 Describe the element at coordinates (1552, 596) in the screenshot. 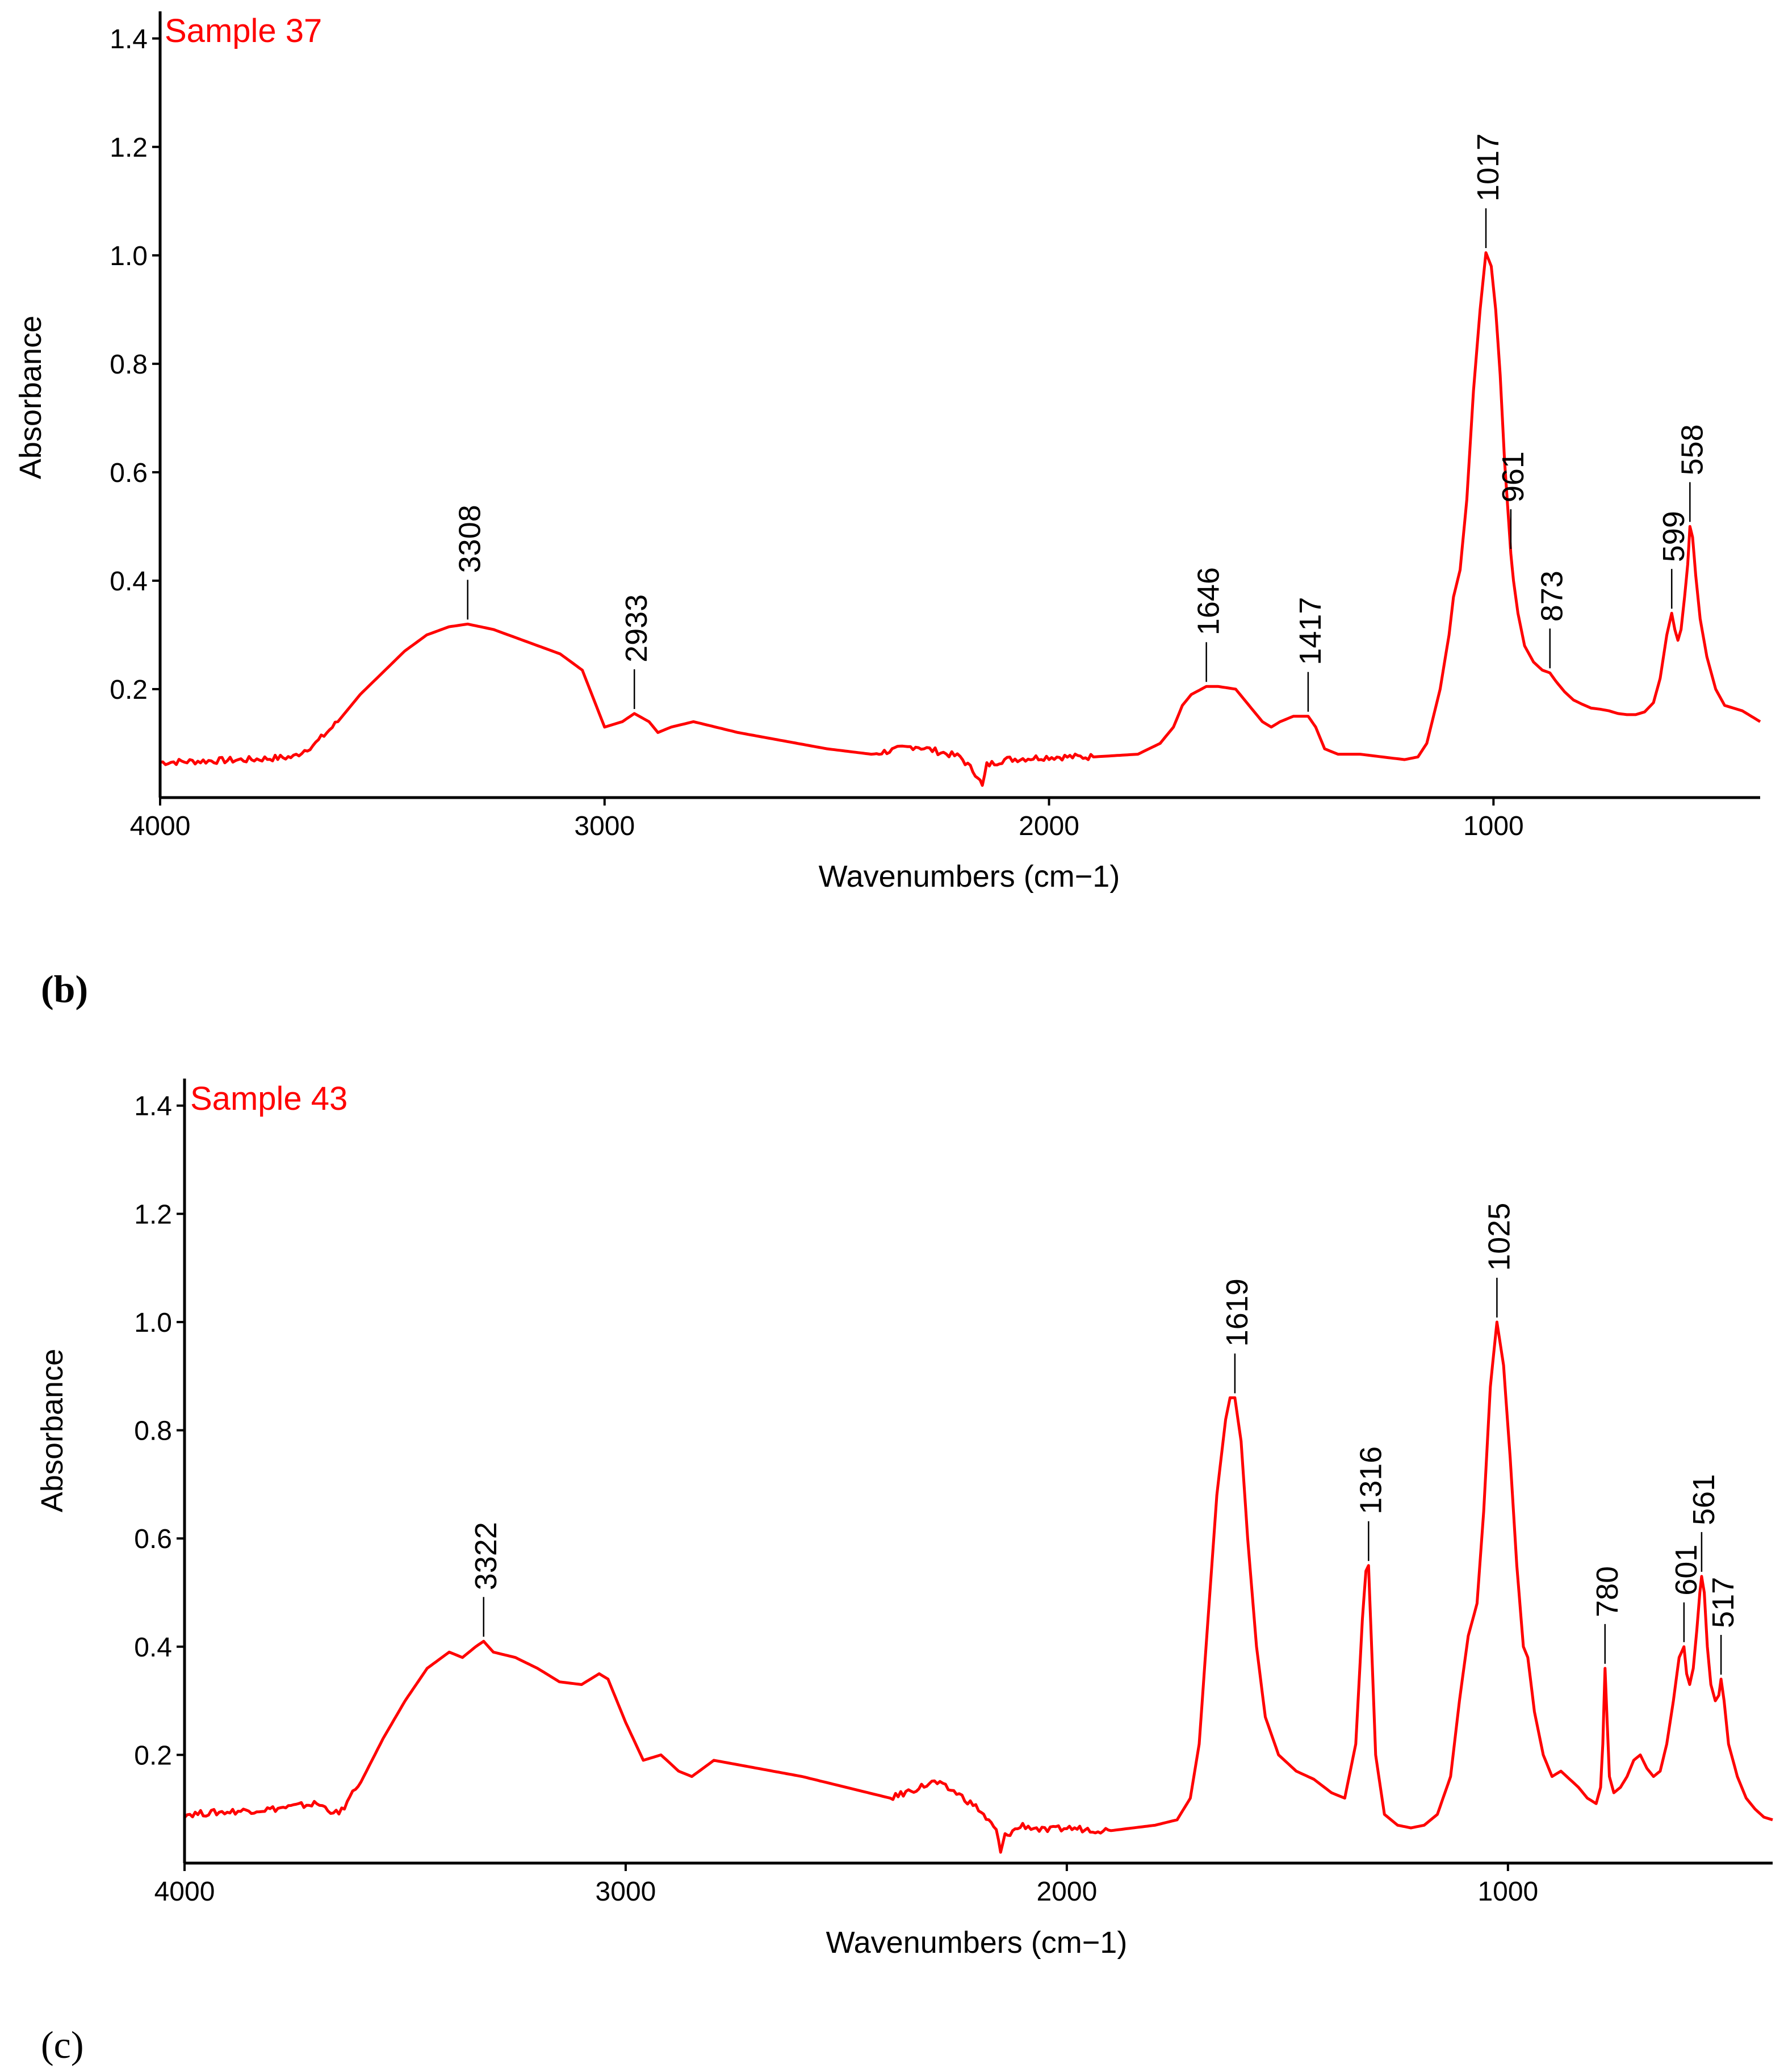

I see `peak-label: 873` at that location.